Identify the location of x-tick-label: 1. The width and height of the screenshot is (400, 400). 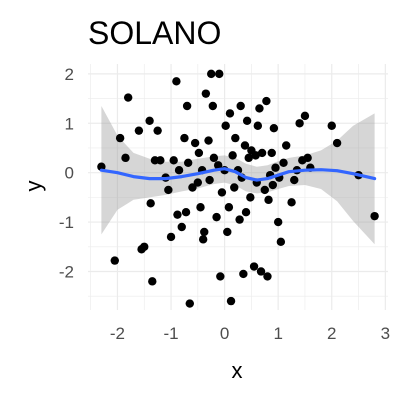
(277, 333).